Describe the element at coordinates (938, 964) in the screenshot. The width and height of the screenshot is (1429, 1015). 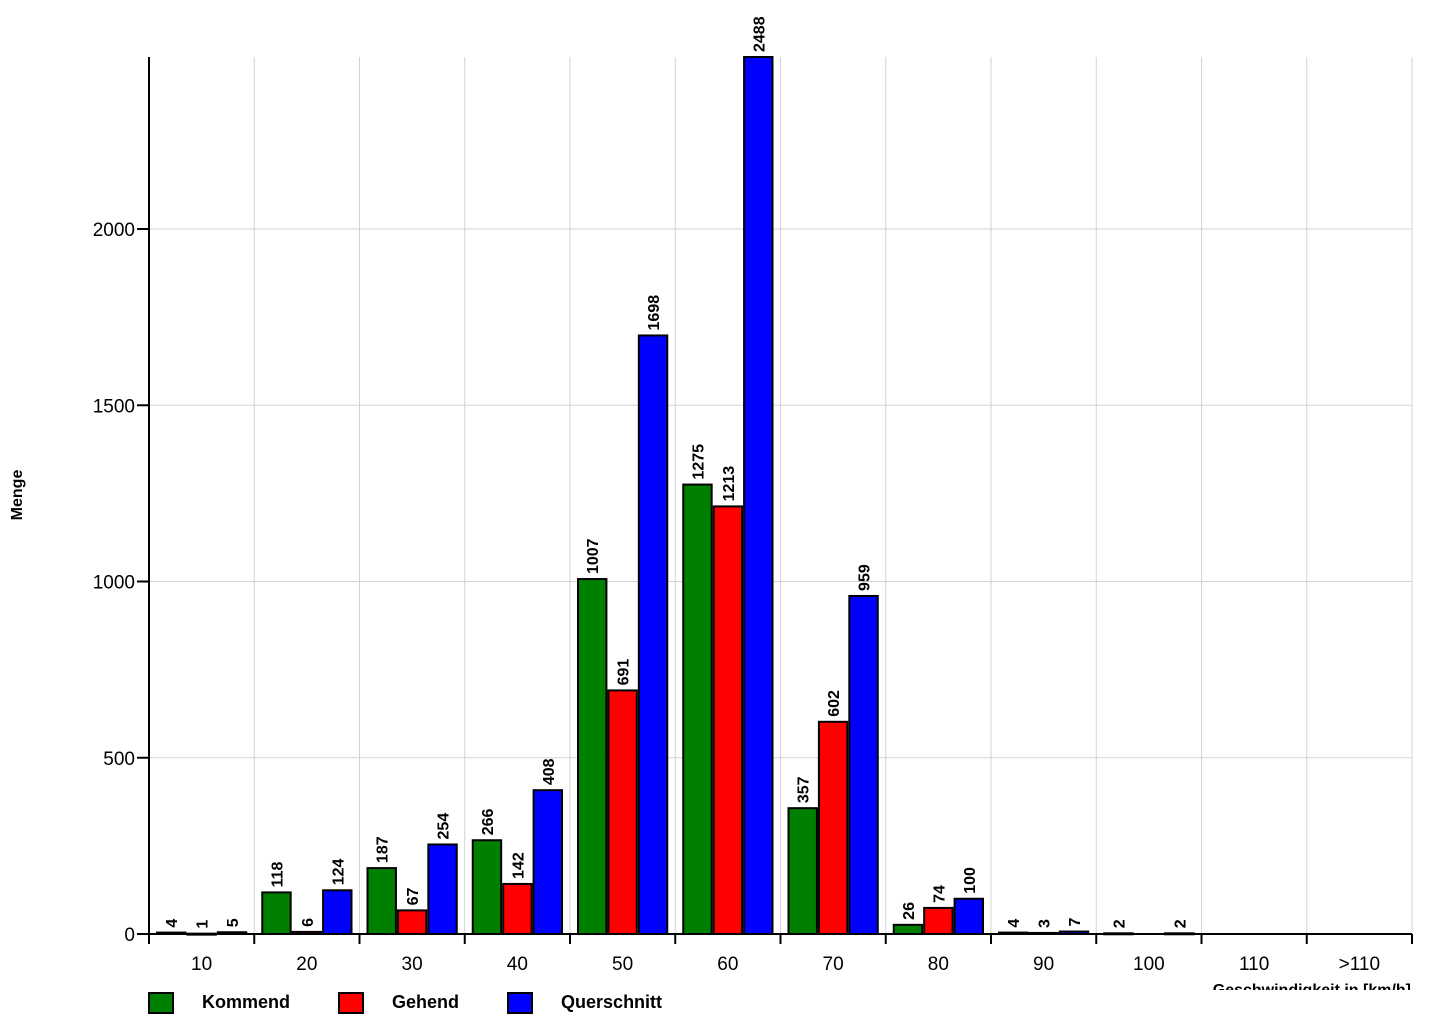
I see `x-tick-label: 80` at that location.